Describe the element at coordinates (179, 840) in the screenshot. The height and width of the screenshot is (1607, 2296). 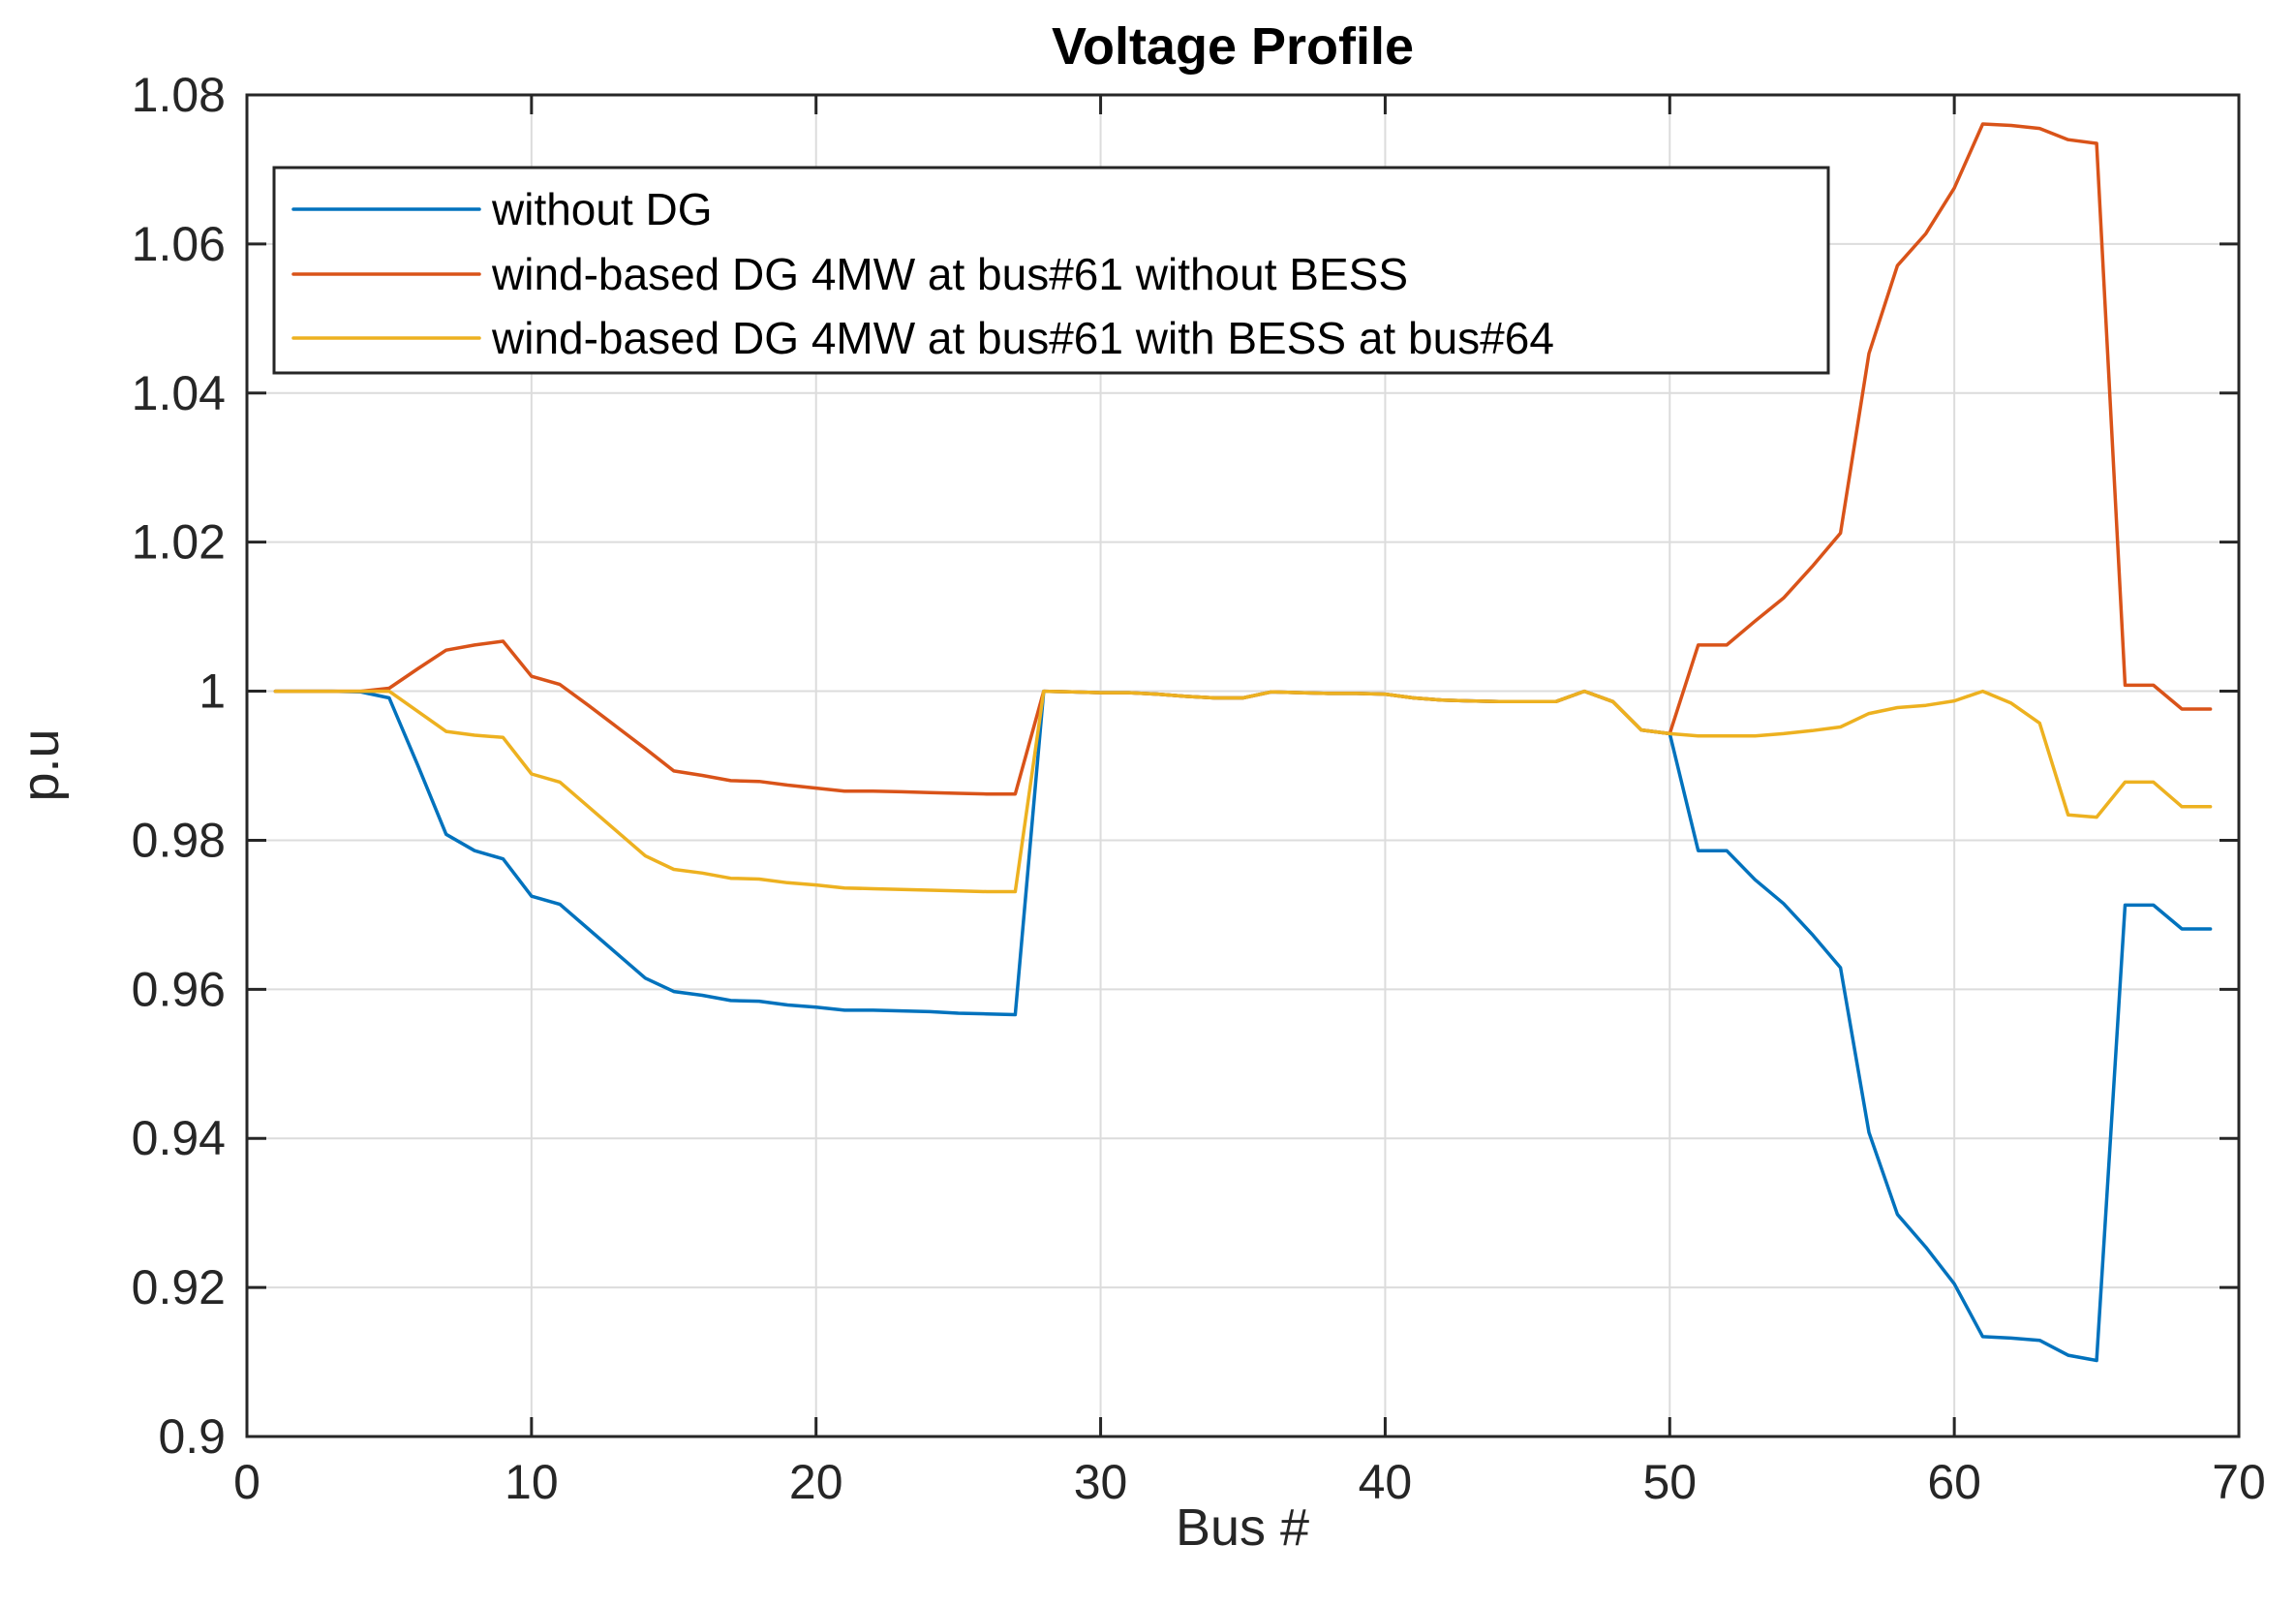
I see `y-tick-label: 0.98` at that location.